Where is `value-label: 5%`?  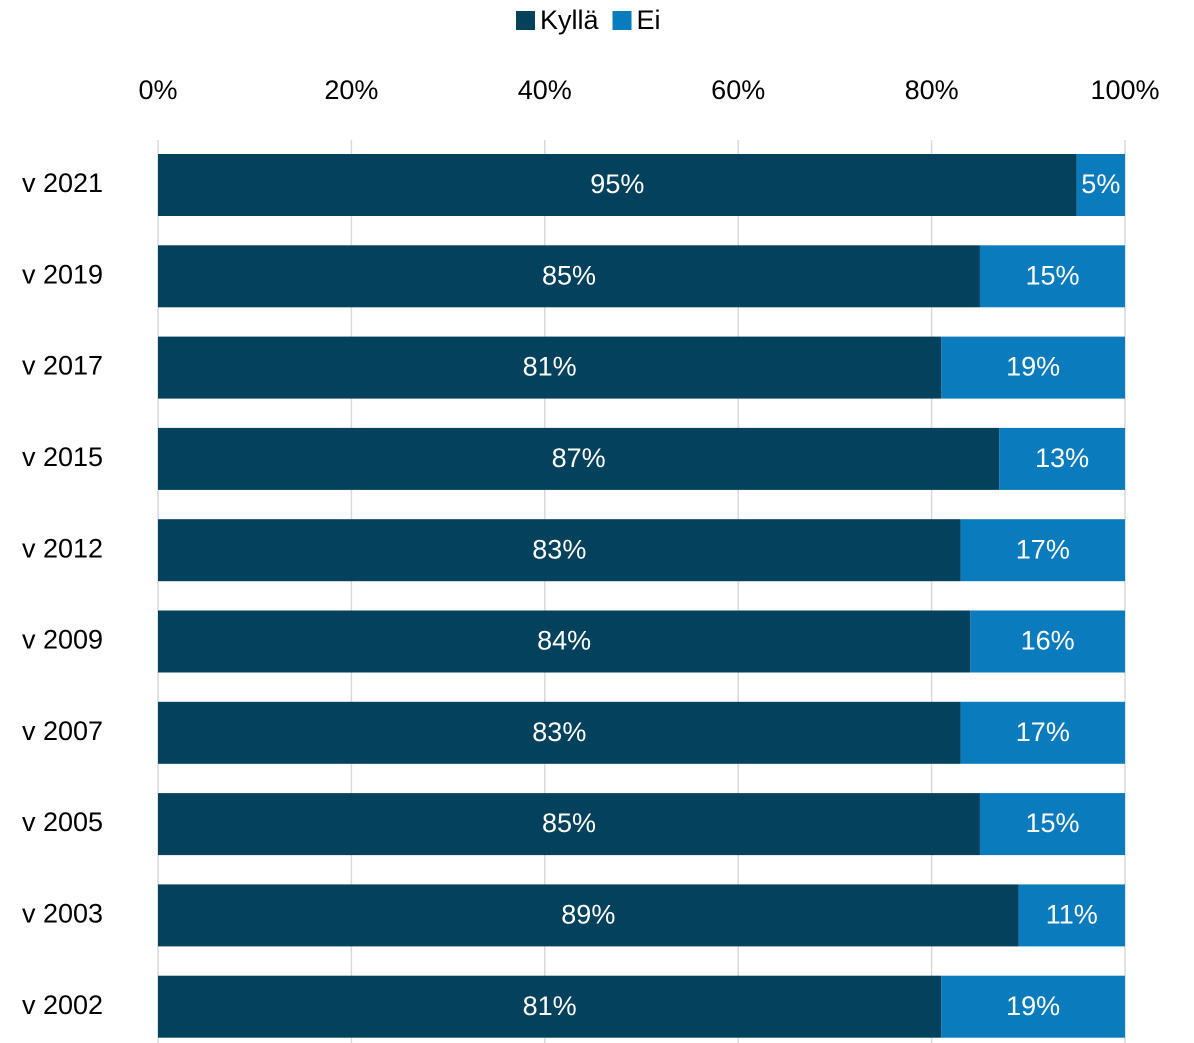
value-label: 5% is located at coordinates (1100, 184).